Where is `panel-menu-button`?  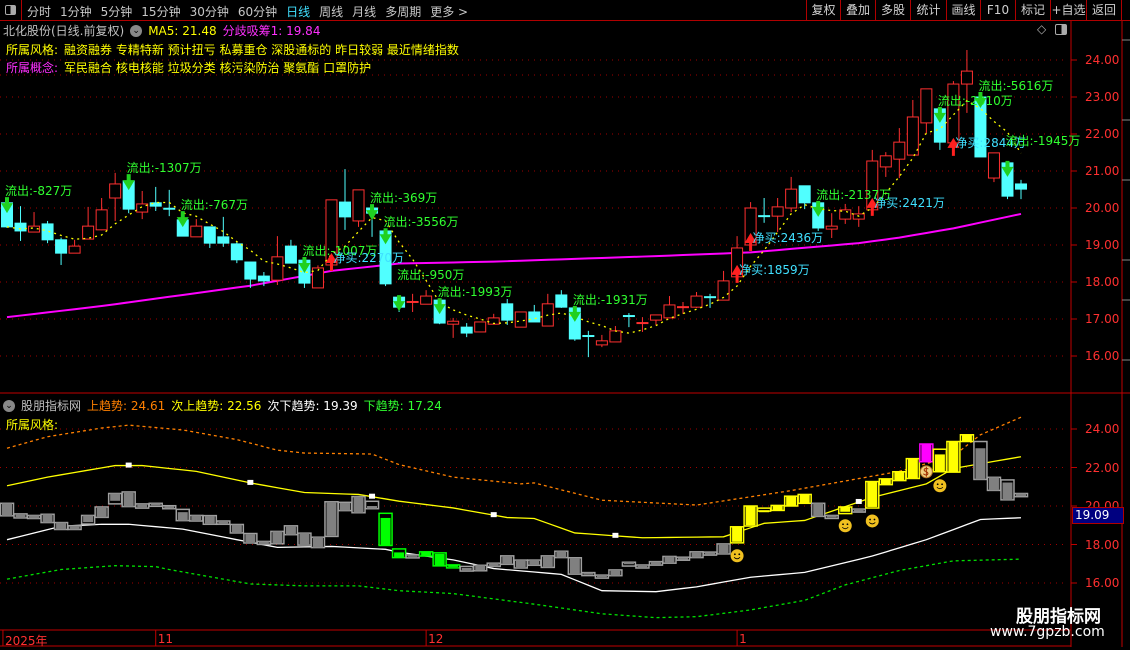
panel-menu-button is located at coordinates (11, 10).